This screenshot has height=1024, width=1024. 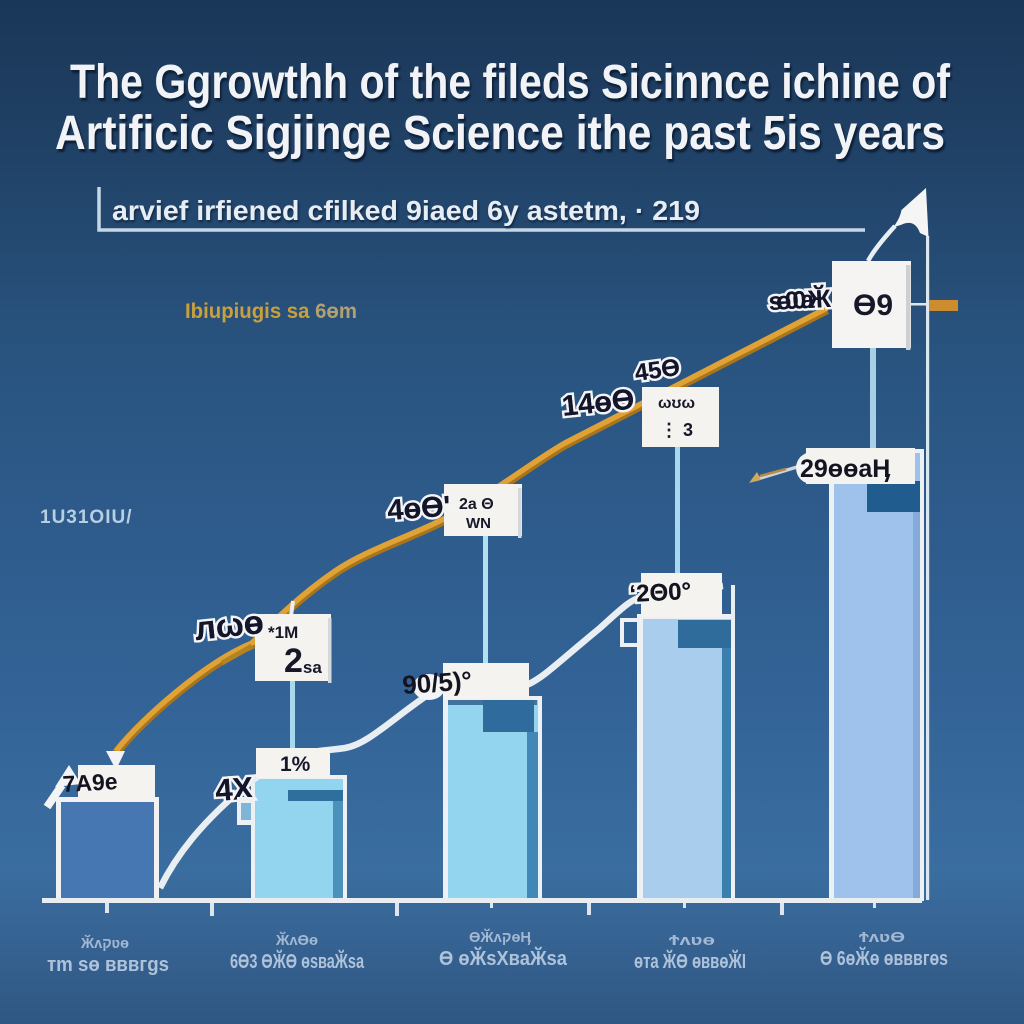 I want to click on svg-text: өта ӁӨ өввөӁӀ, so click(x=690, y=961).